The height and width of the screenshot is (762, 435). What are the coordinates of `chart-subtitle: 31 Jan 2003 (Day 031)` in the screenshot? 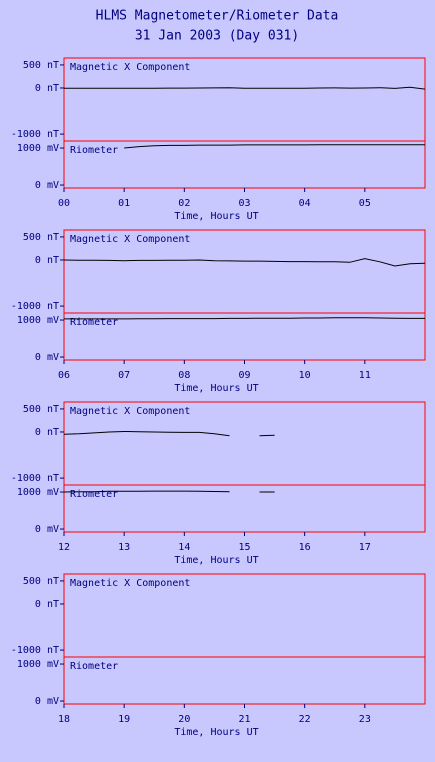 It's located at (217, 36).